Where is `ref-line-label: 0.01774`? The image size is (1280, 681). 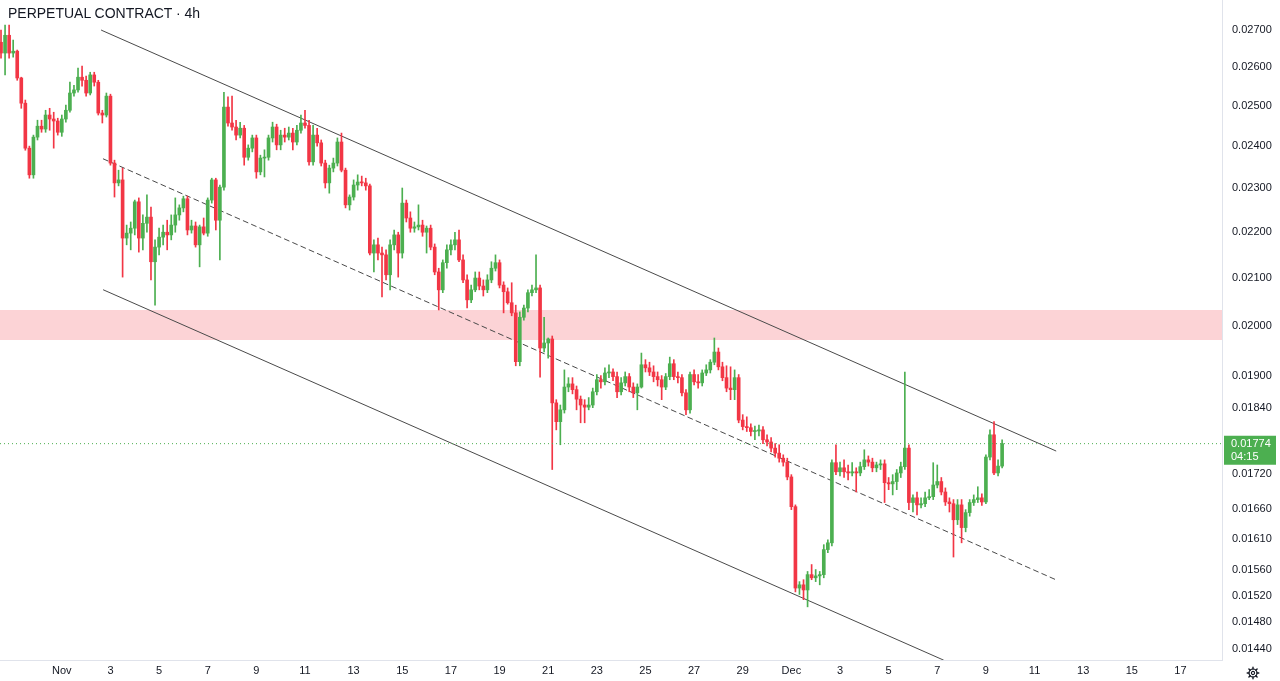
ref-line-label: 0.01774 is located at coordinates (1251, 442).